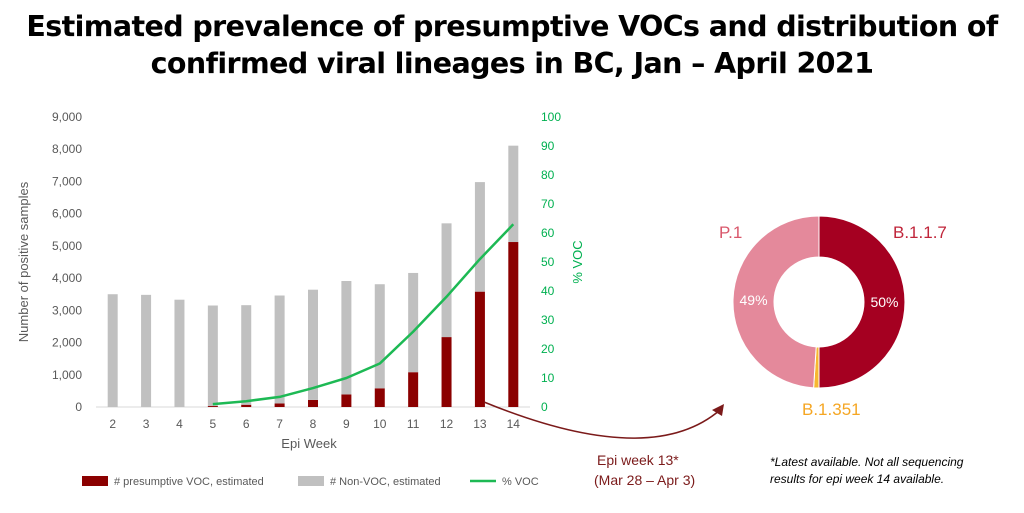 Image resolution: width=1024 pixels, height=513 pixels. What do you see at coordinates (548, 349) in the screenshot?
I see `y2-tick-label: 20` at bounding box center [548, 349].